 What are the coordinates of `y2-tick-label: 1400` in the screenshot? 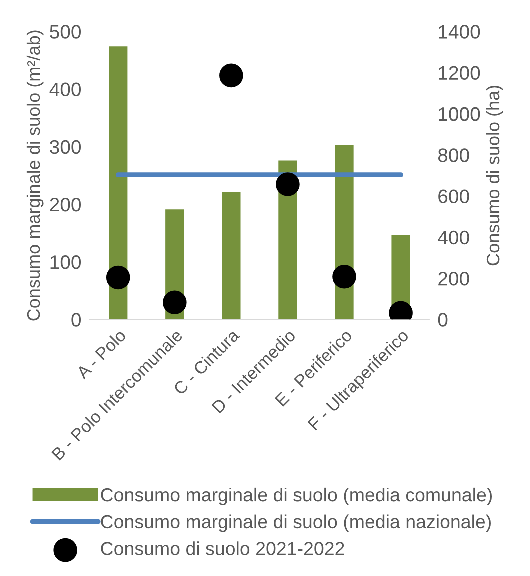 It's located at (459, 32).